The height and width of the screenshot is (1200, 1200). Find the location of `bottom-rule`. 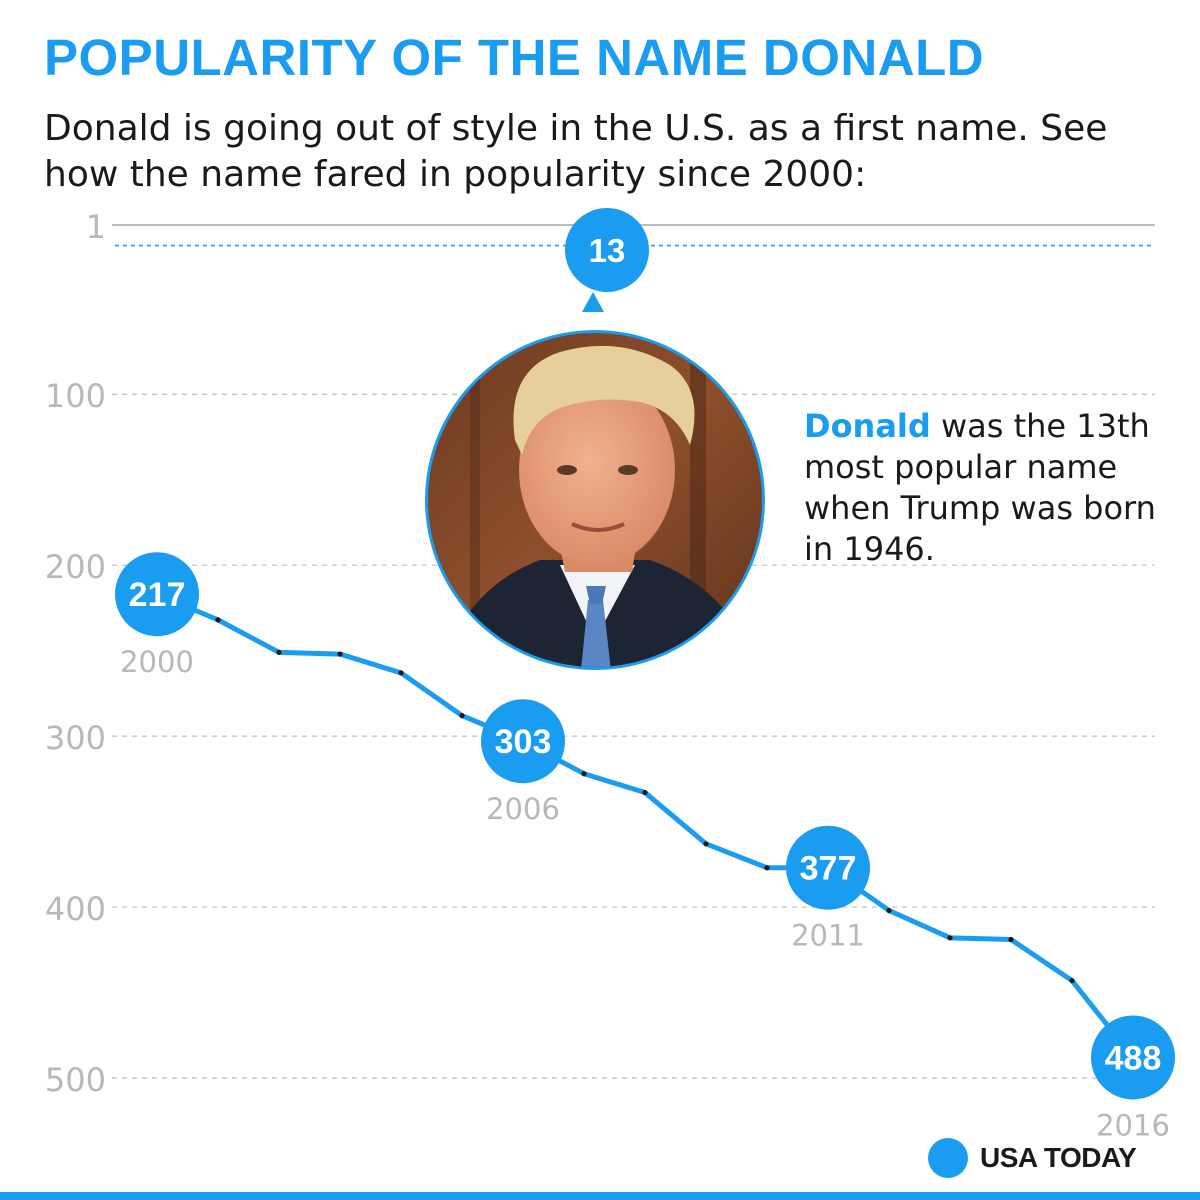

bottom-rule is located at coordinates (600, 1196).